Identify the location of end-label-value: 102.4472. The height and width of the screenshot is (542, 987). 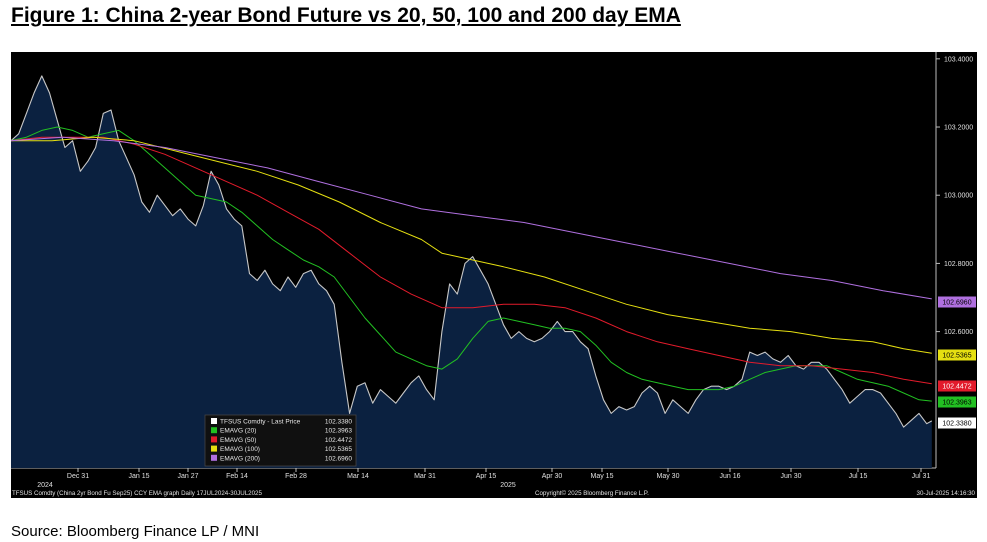
(956, 387).